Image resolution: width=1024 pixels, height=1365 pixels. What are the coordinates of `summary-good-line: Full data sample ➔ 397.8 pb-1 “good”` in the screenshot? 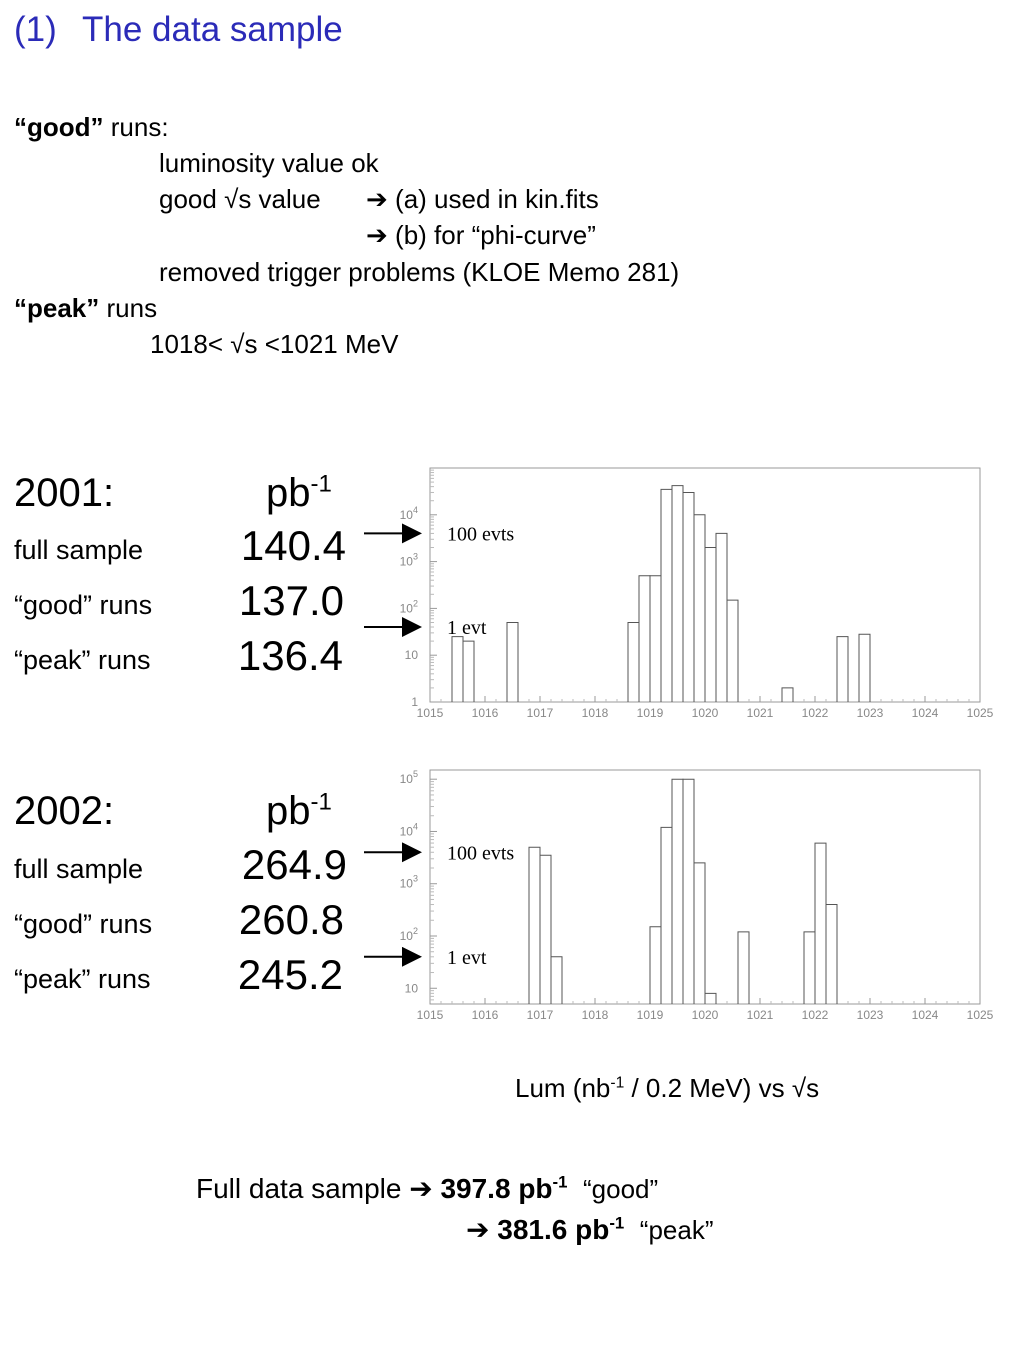 It's located at (427, 1188).